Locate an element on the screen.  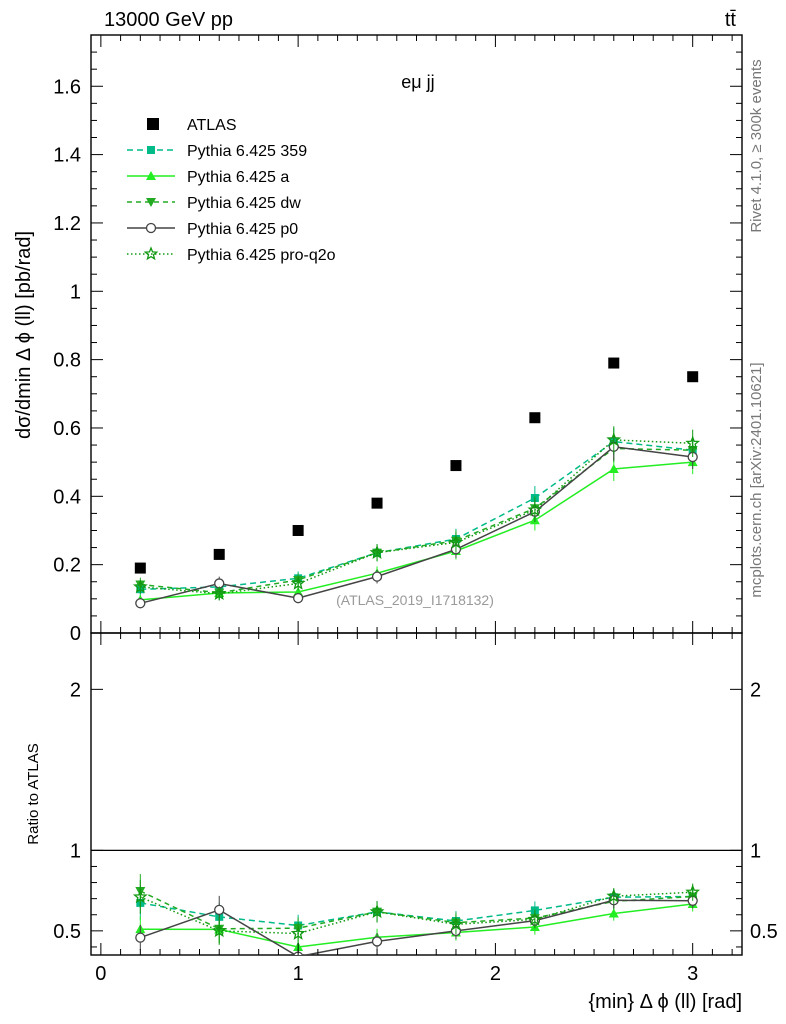
y-tick-label: 1 is located at coordinates (75, 292).